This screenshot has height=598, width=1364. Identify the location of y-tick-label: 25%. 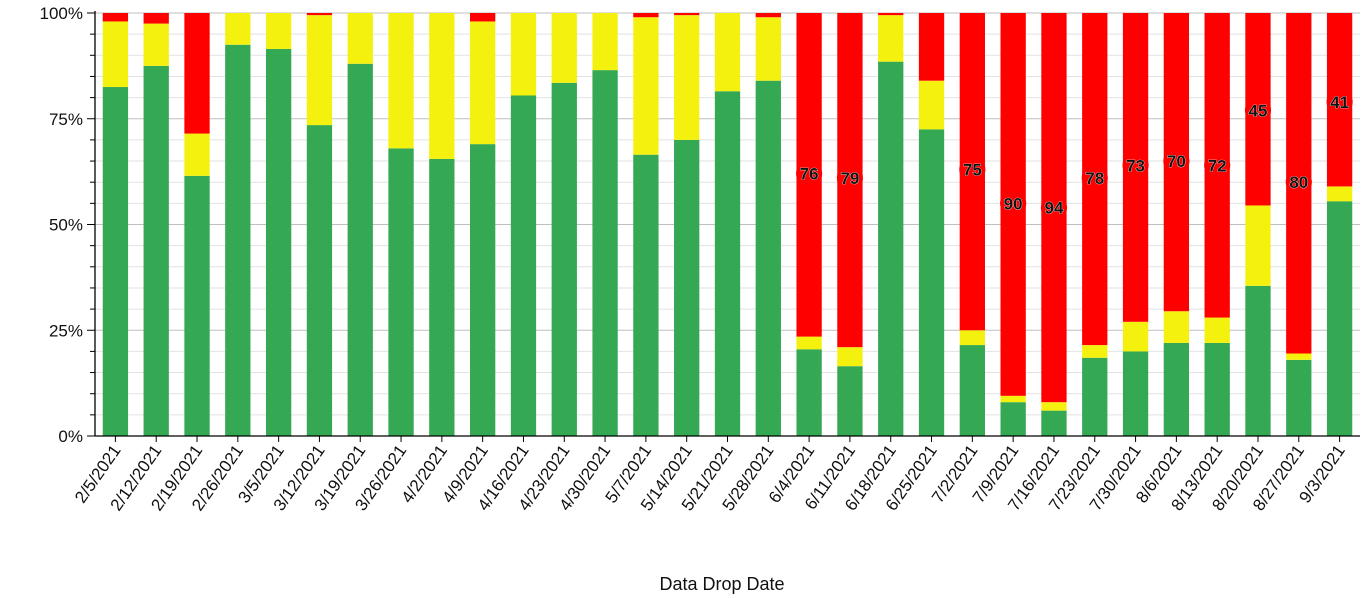
(66, 330).